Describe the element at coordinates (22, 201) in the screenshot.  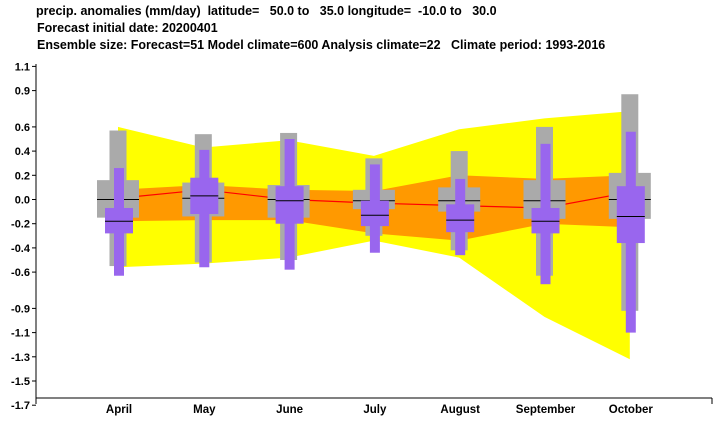
I see `y-tick-label: 0.0` at that location.